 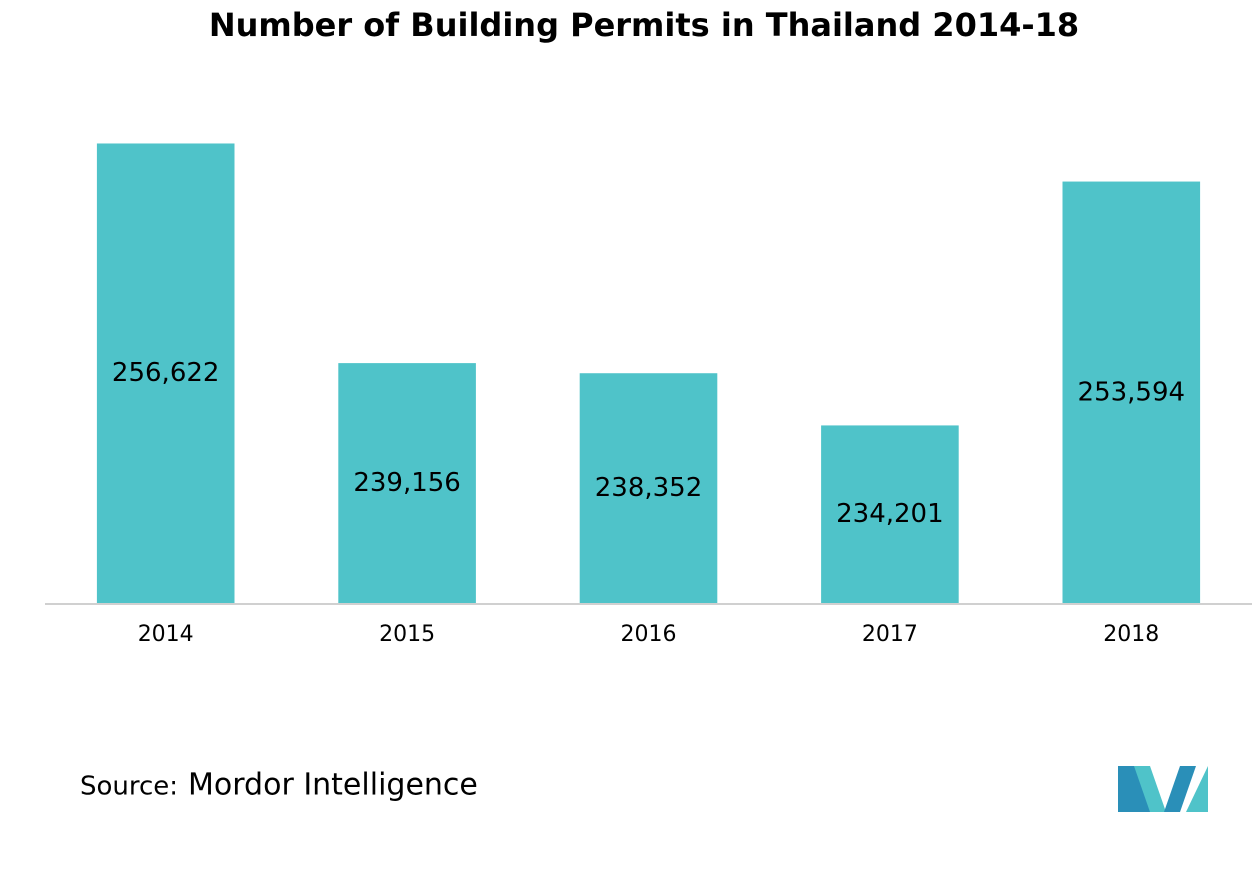 What do you see at coordinates (1131, 634) in the screenshot?
I see `x-tick-label: 2018` at bounding box center [1131, 634].